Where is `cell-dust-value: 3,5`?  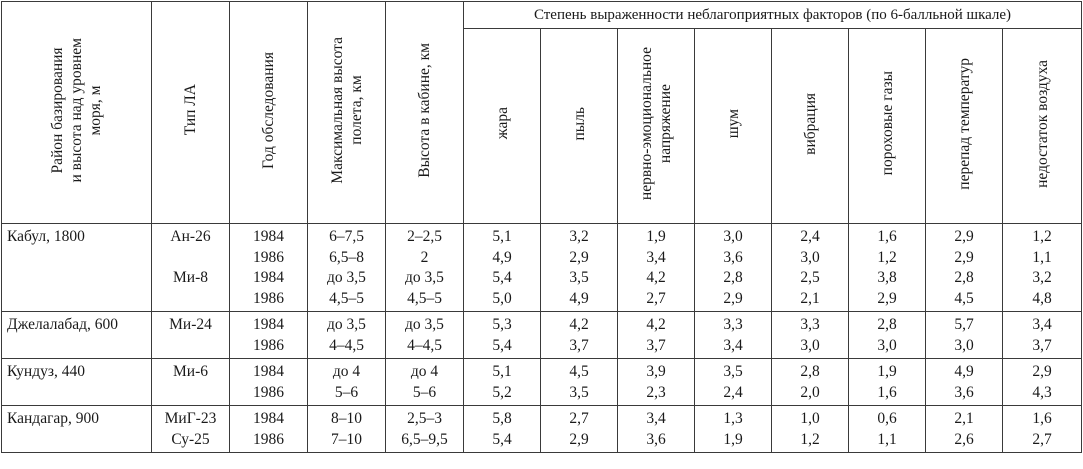
cell-dust-value: 3,5 is located at coordinates (579, 277).